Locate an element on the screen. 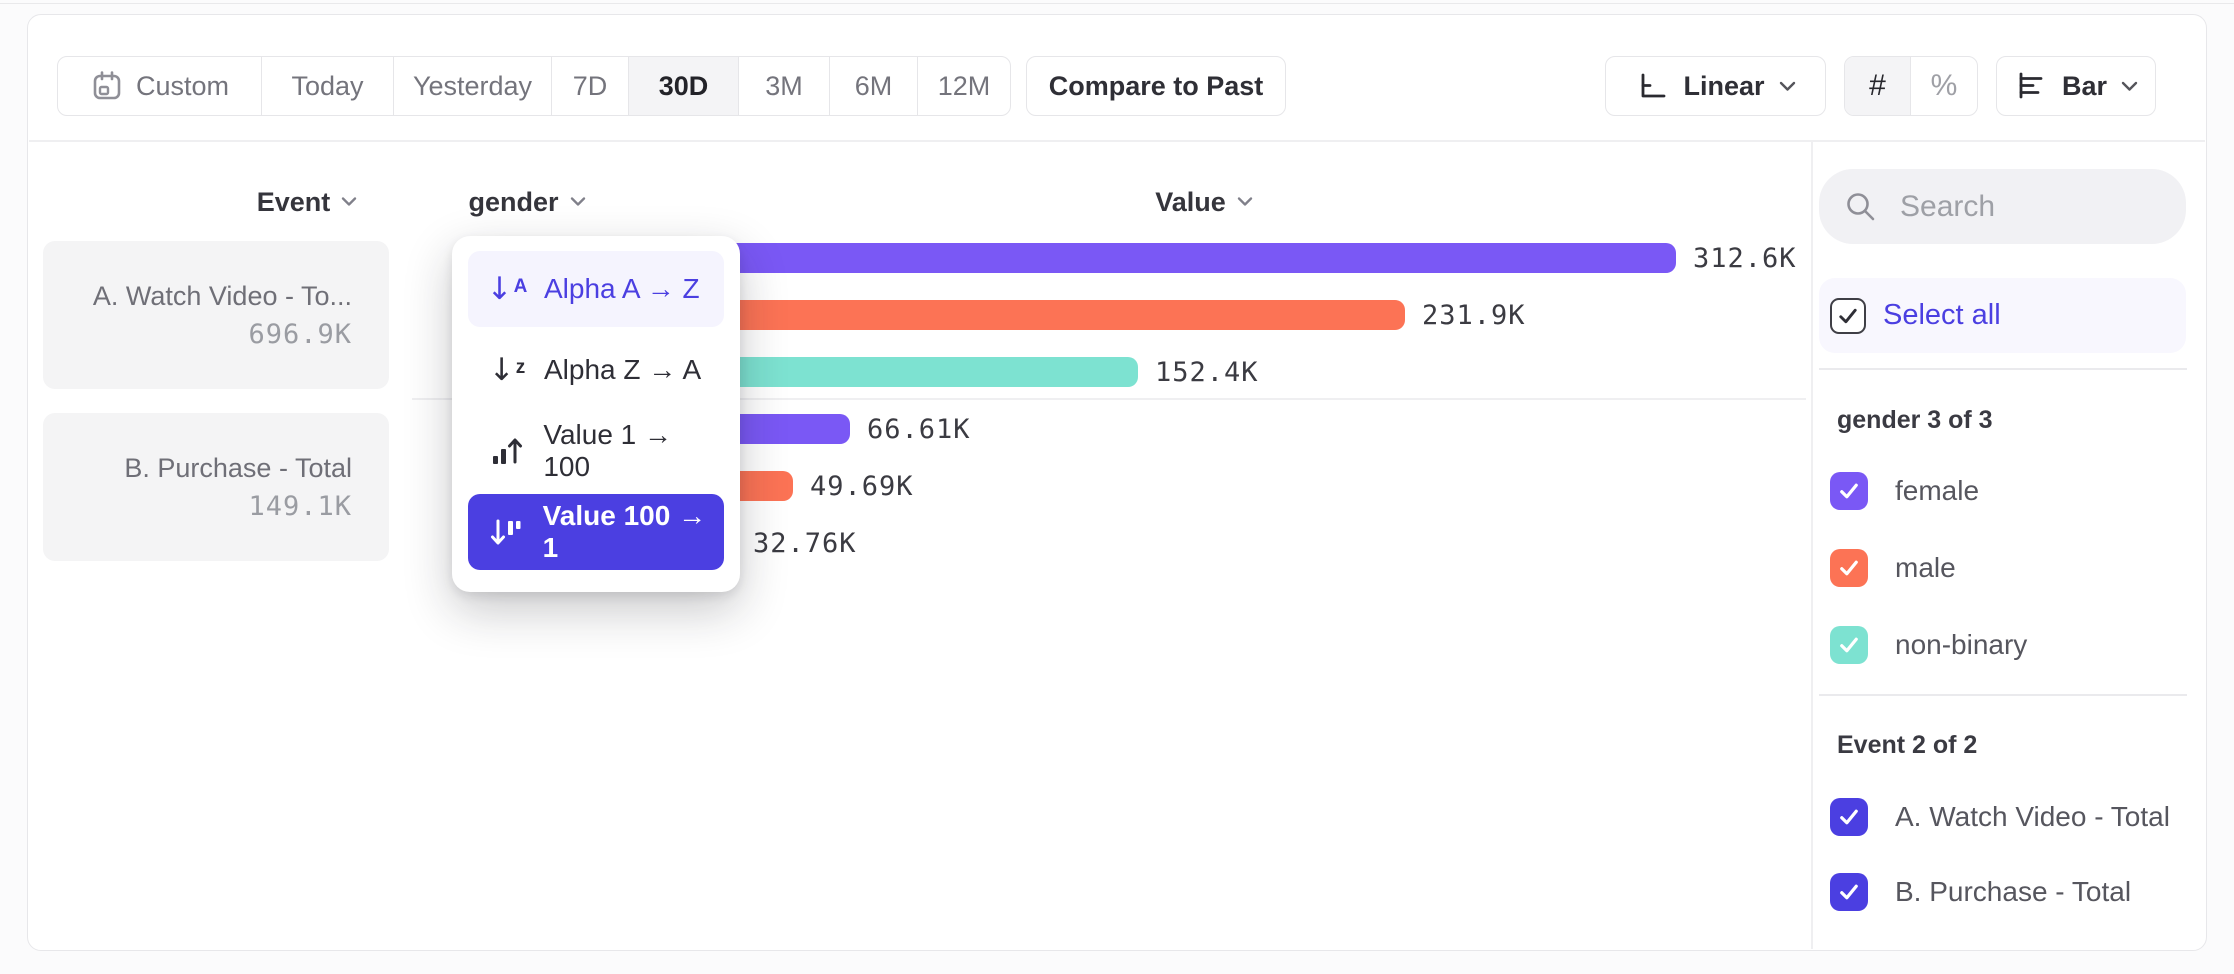 The image size is (2234, 974). toolbar-divider is located at coordinates (1117, 141).